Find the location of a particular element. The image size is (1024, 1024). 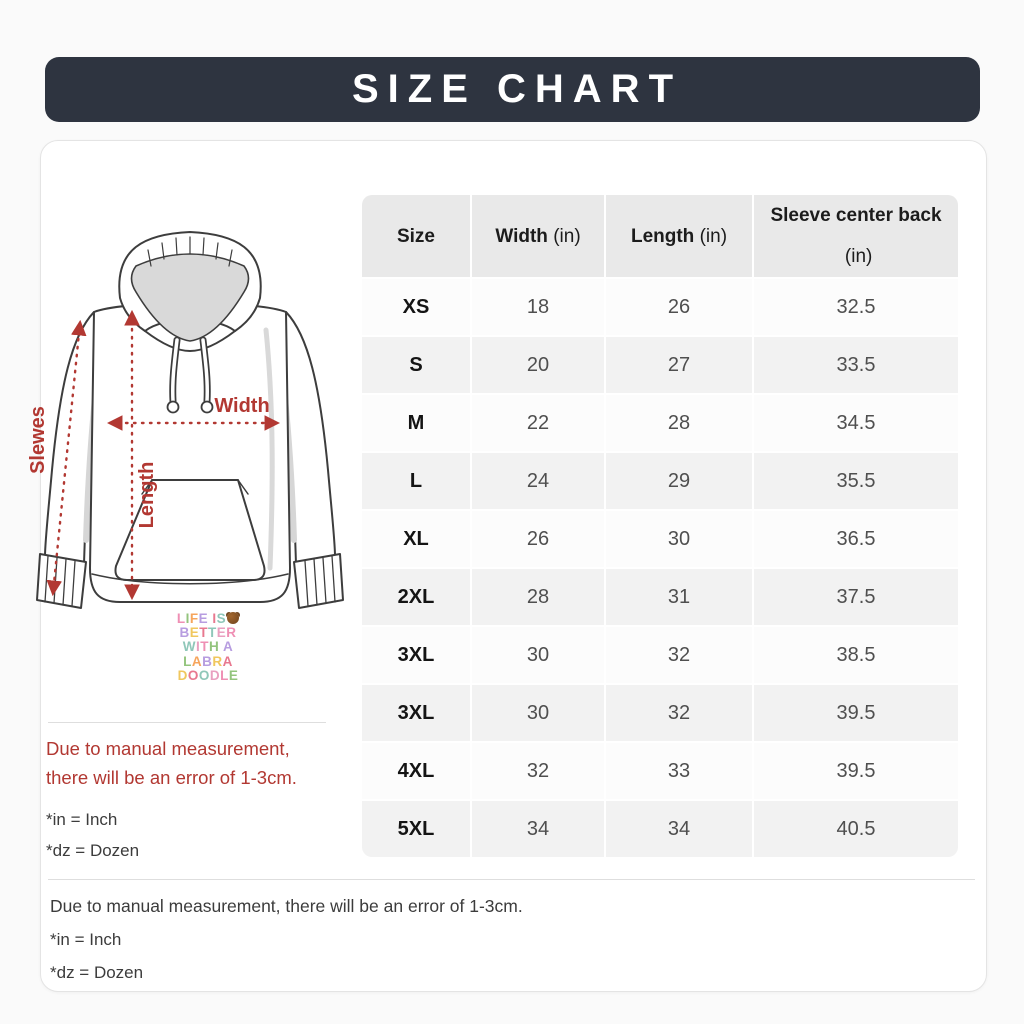

dozen-abbreviation: *dz = Dozen is located at coordinates (93, 850).